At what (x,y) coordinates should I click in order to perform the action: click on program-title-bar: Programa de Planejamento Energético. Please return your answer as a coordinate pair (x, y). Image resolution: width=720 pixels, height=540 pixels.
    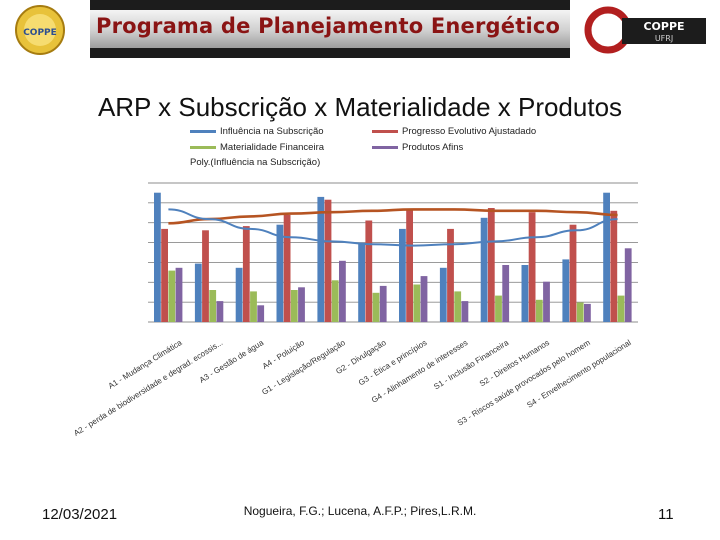
    Looking at the image, I should click on (330, 29).